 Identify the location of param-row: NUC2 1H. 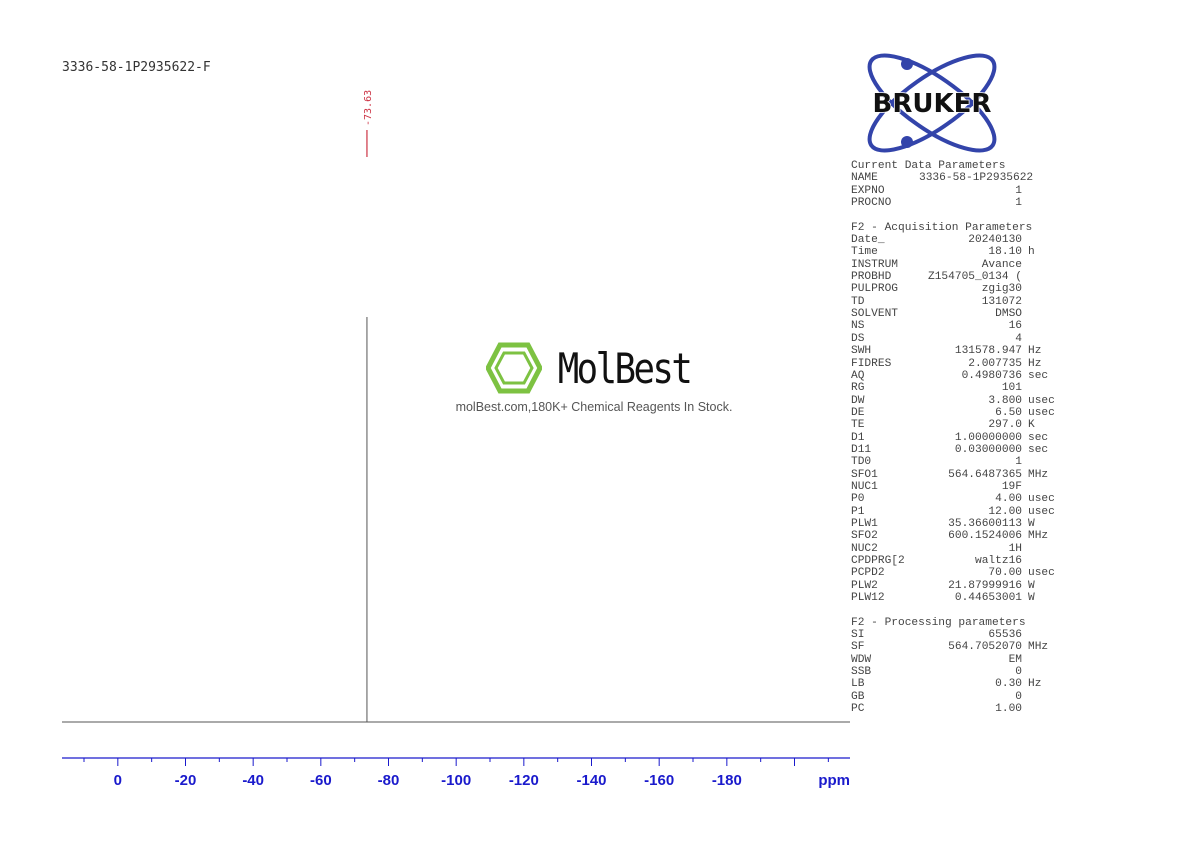
(953, 549).